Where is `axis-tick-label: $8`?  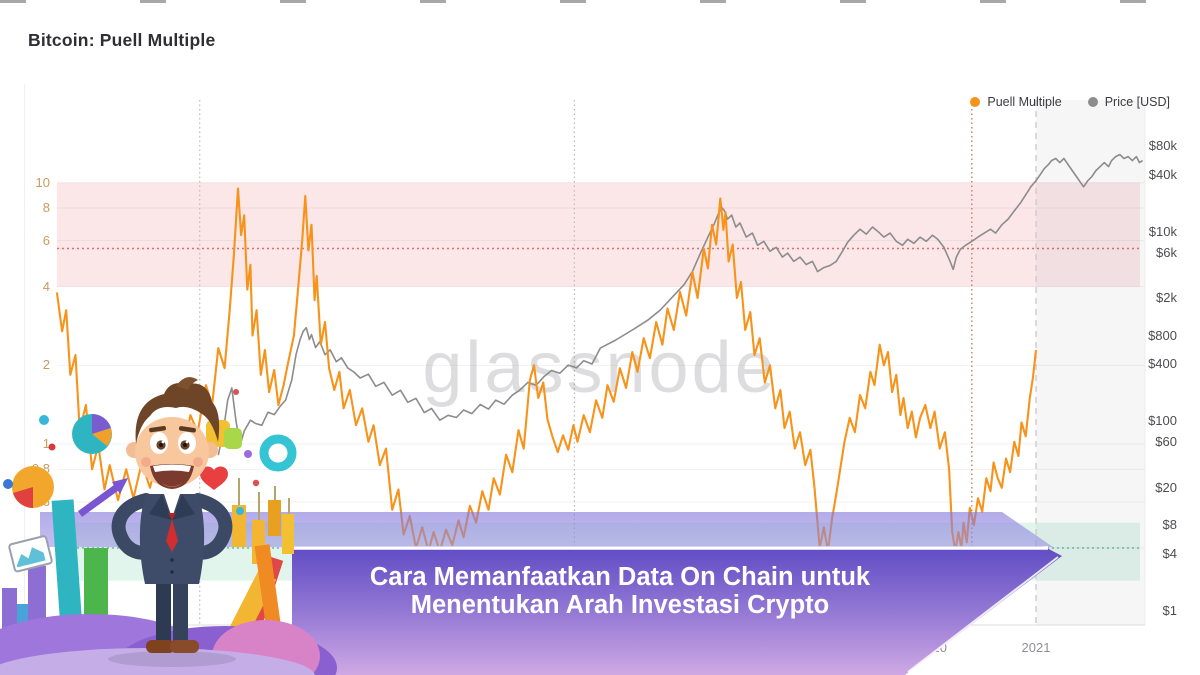 axis-tick-label: $8 is located at coordinates (1169, 525).